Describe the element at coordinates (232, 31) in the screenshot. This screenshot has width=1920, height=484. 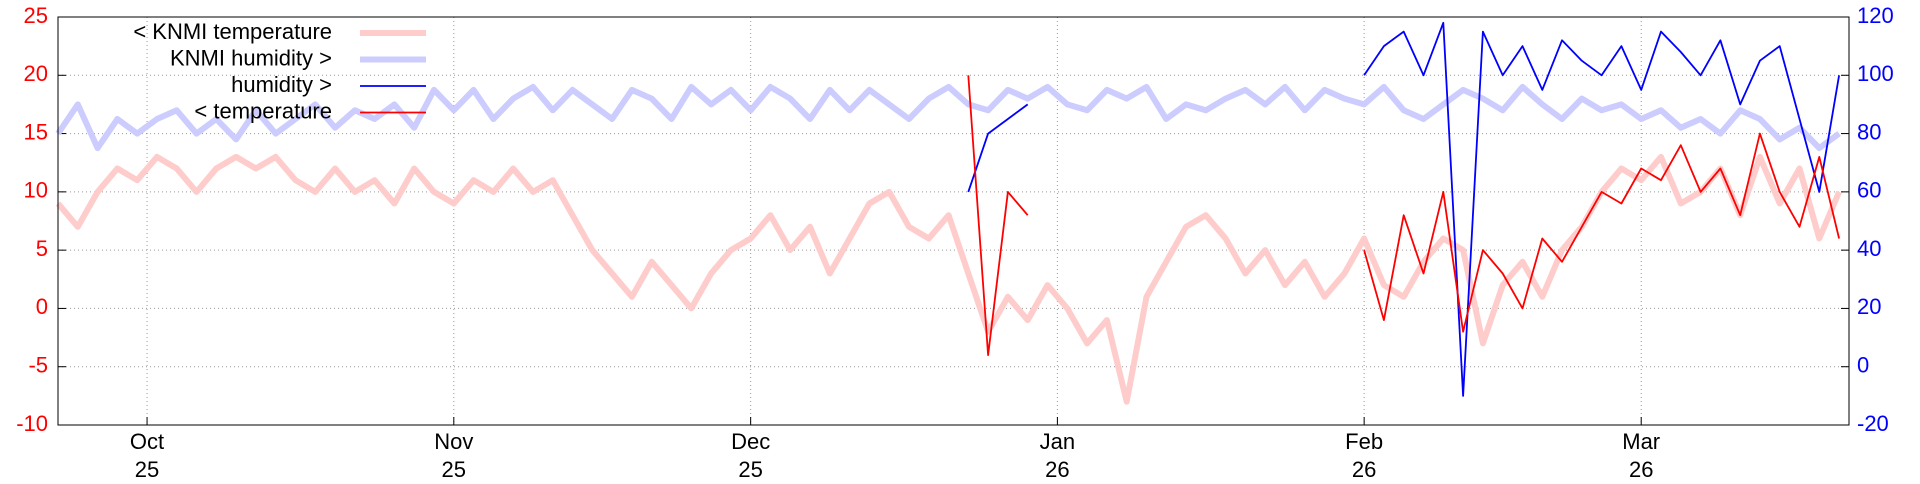
I see `legend-label: < KNMI temperature` at that location.